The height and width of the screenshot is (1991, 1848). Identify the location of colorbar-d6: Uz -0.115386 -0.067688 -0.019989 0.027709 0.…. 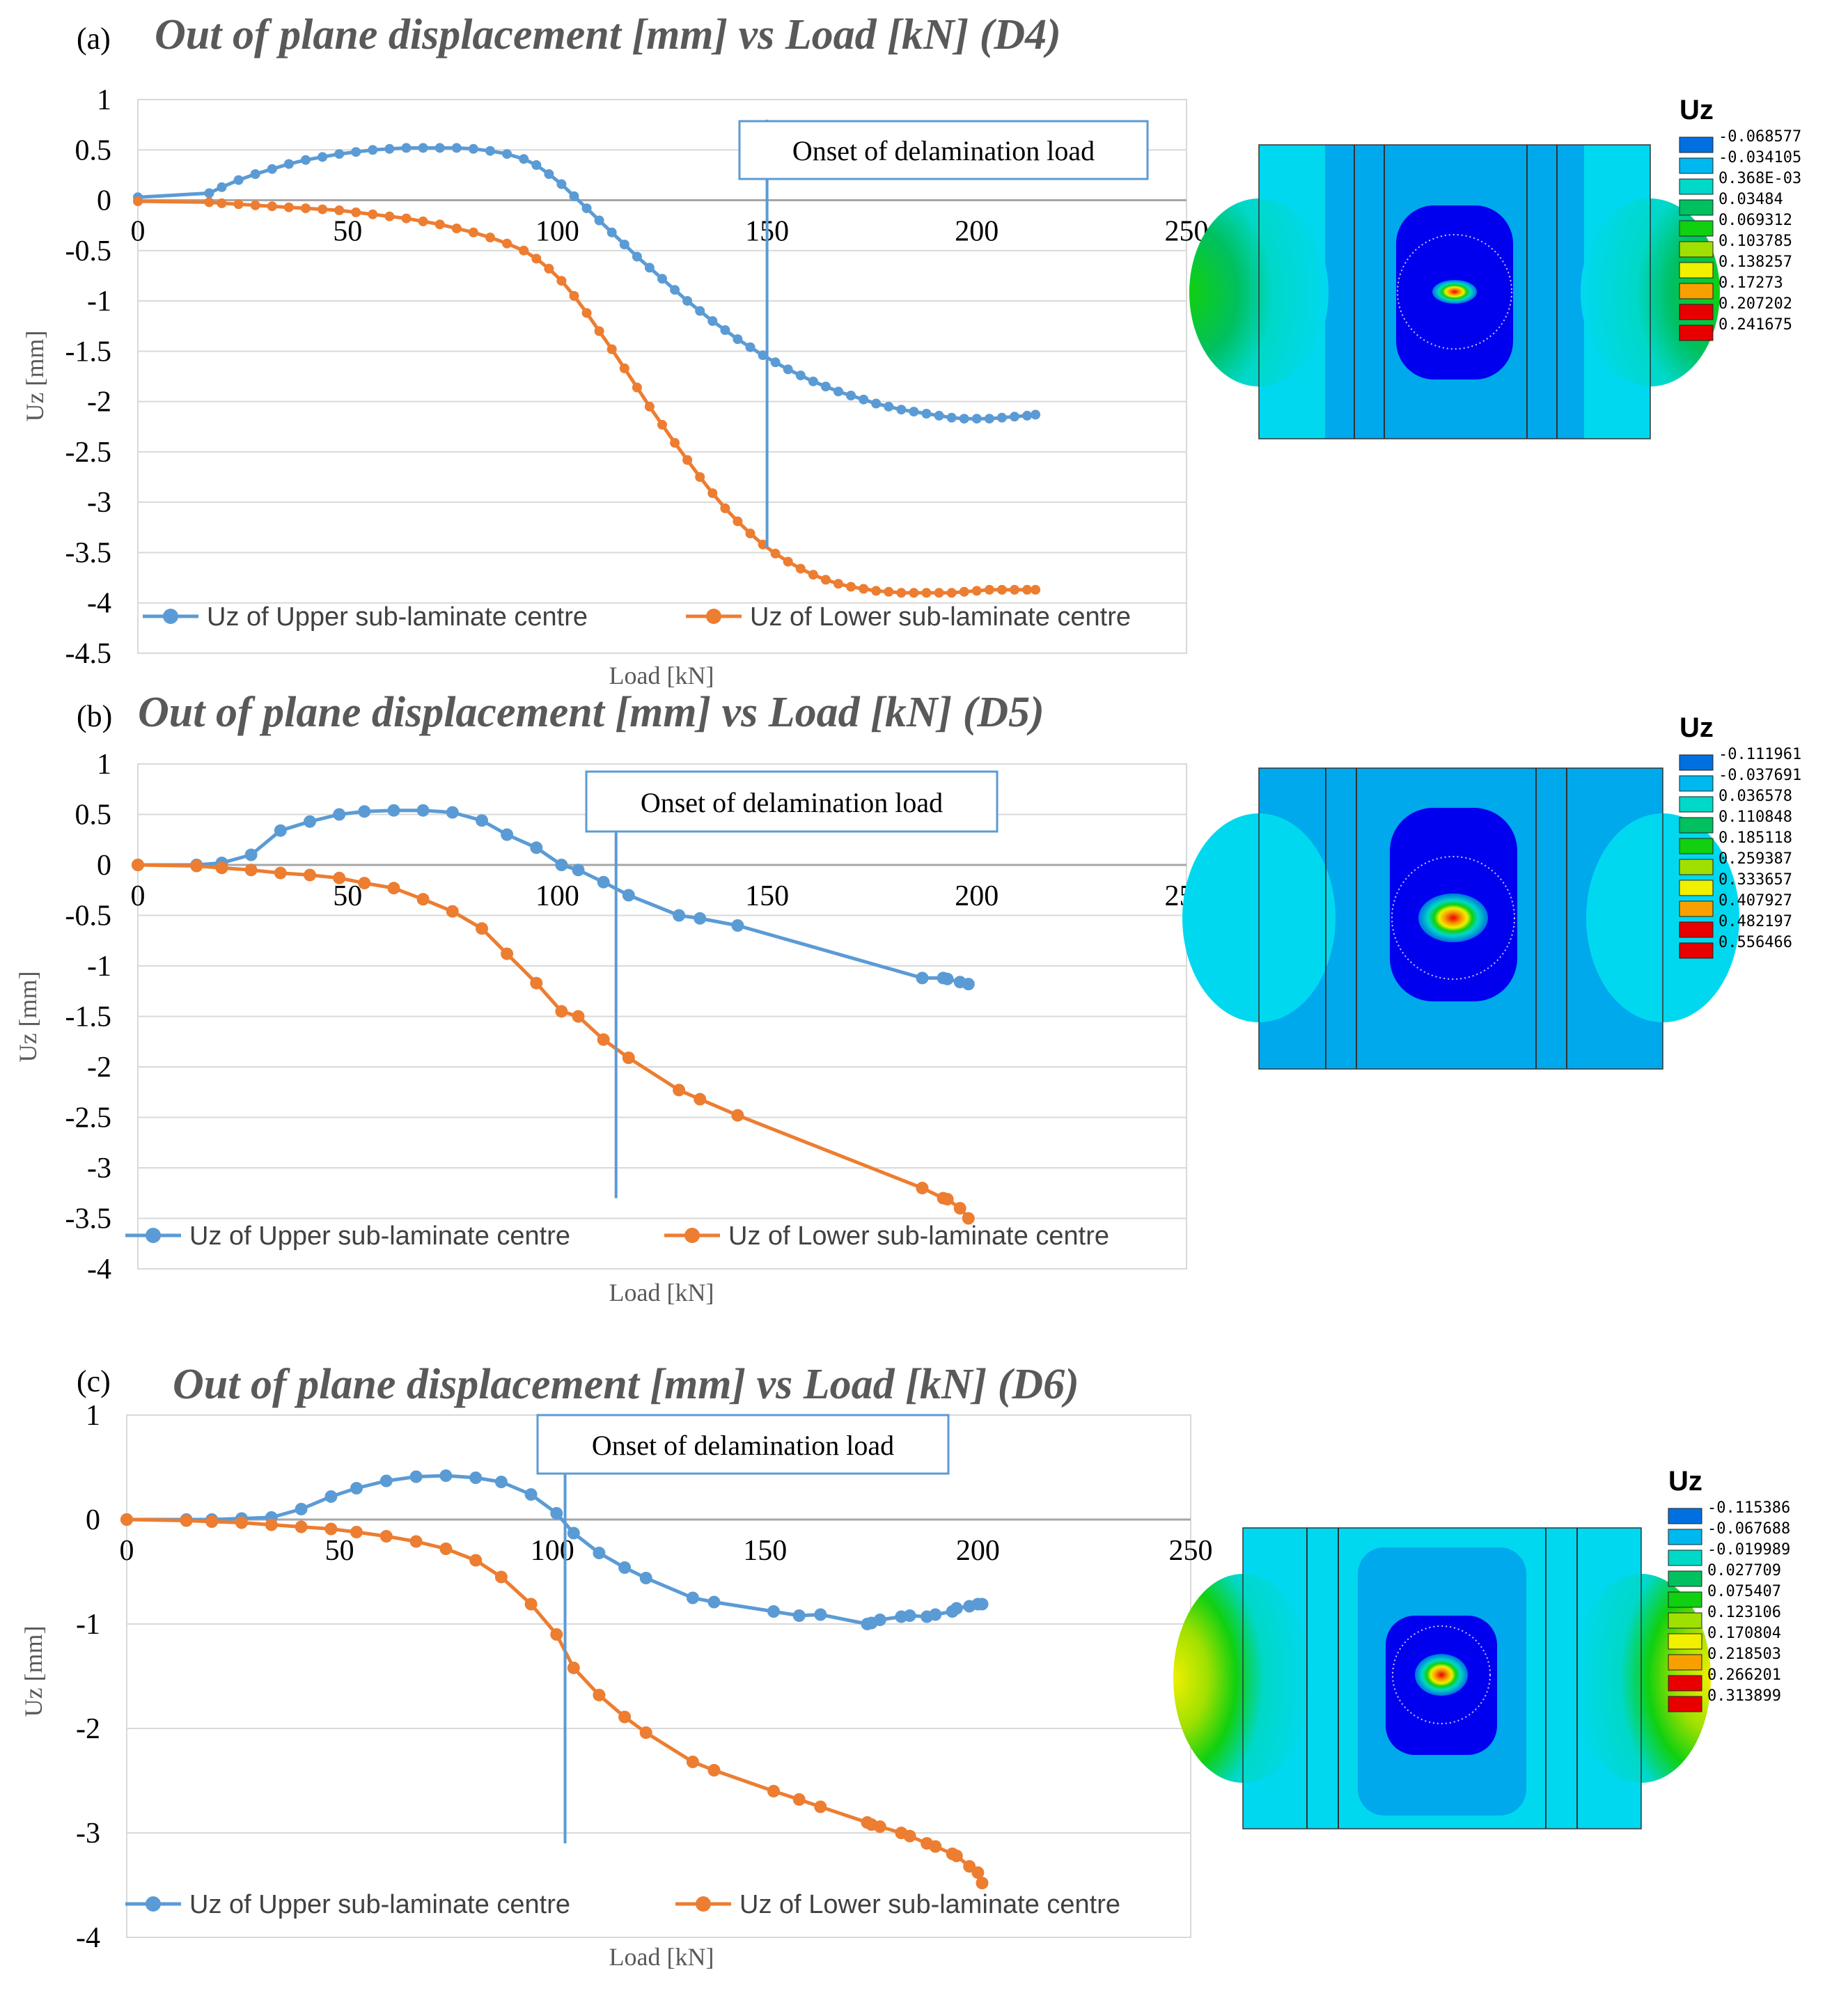
(1729, 1589).